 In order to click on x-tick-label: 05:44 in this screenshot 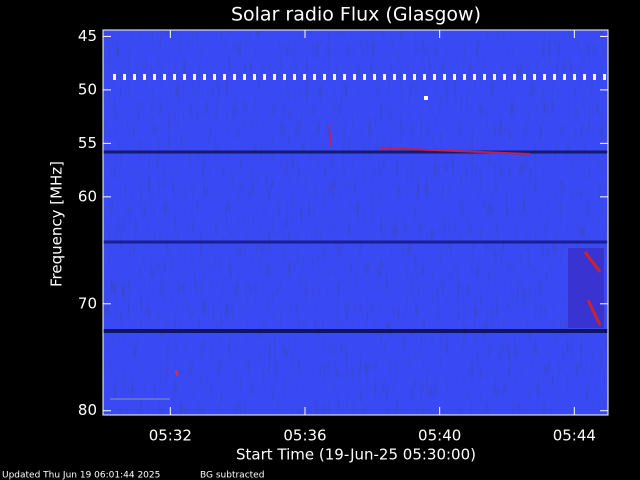, I will do `click(574, 436)`.